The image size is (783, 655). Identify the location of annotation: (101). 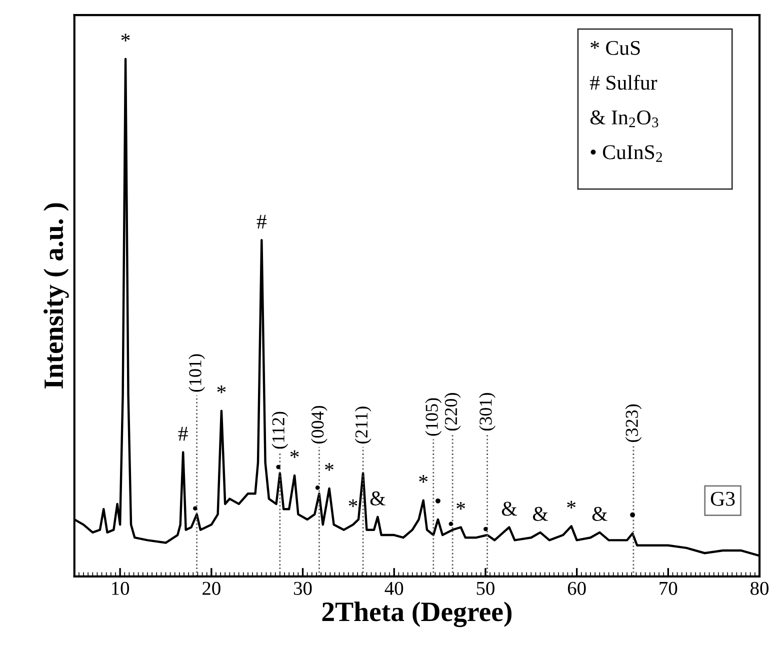
(196, 373).